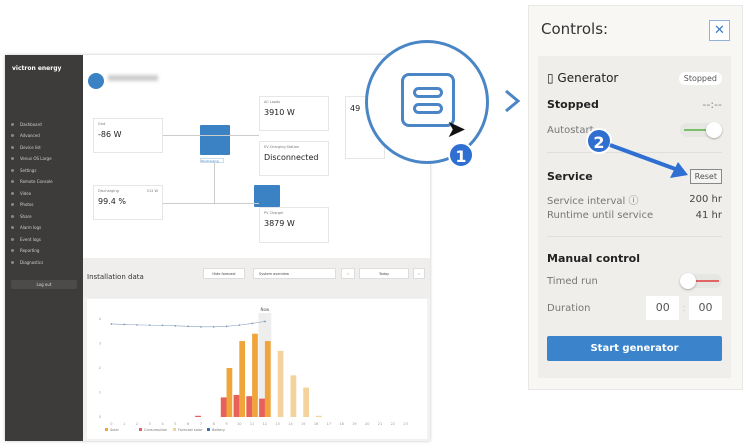 The width and height of the screenshot is (750, 447). I want to click on installation-title: Installation data, so click(115, 277).